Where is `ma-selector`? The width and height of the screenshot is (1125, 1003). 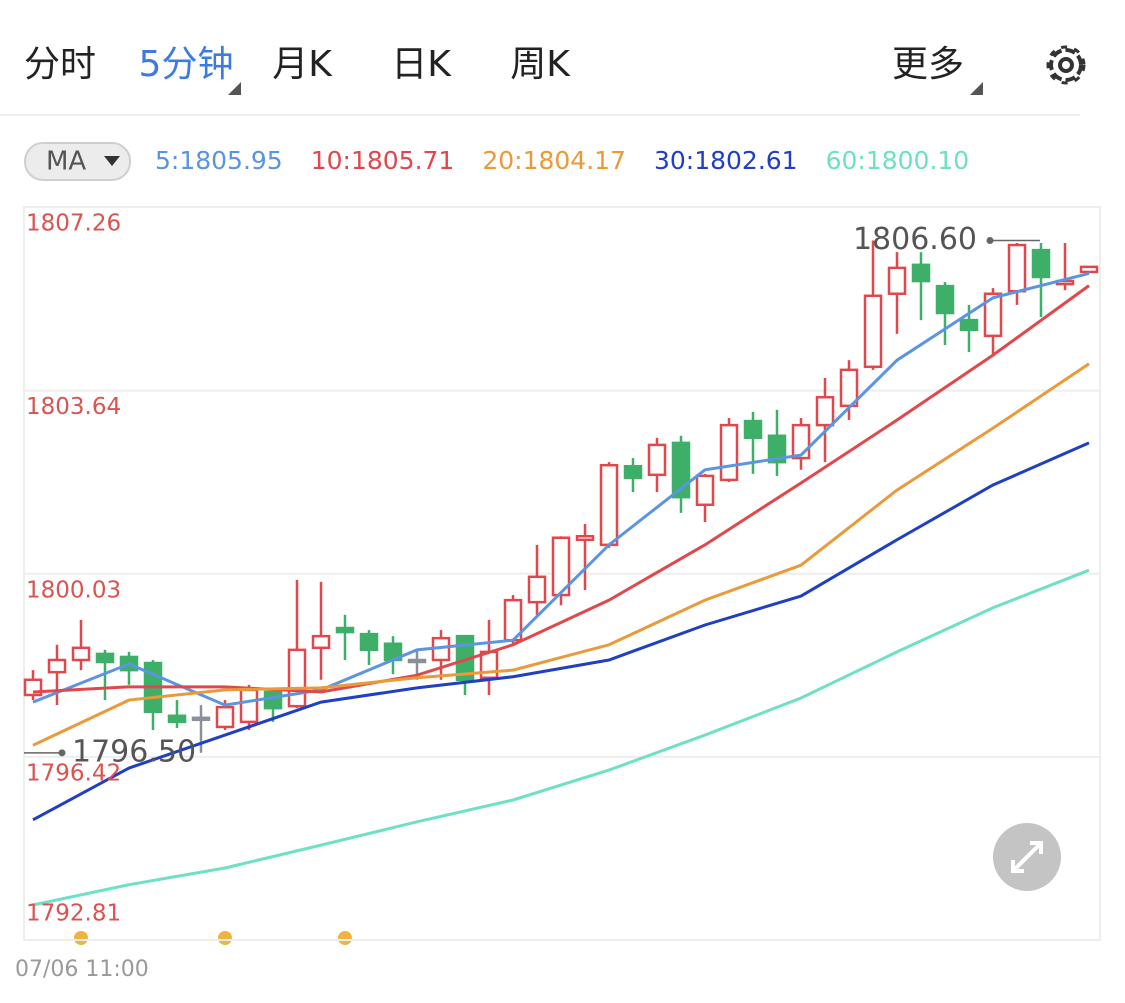
ma-selector is located at coordinates (77, 161).